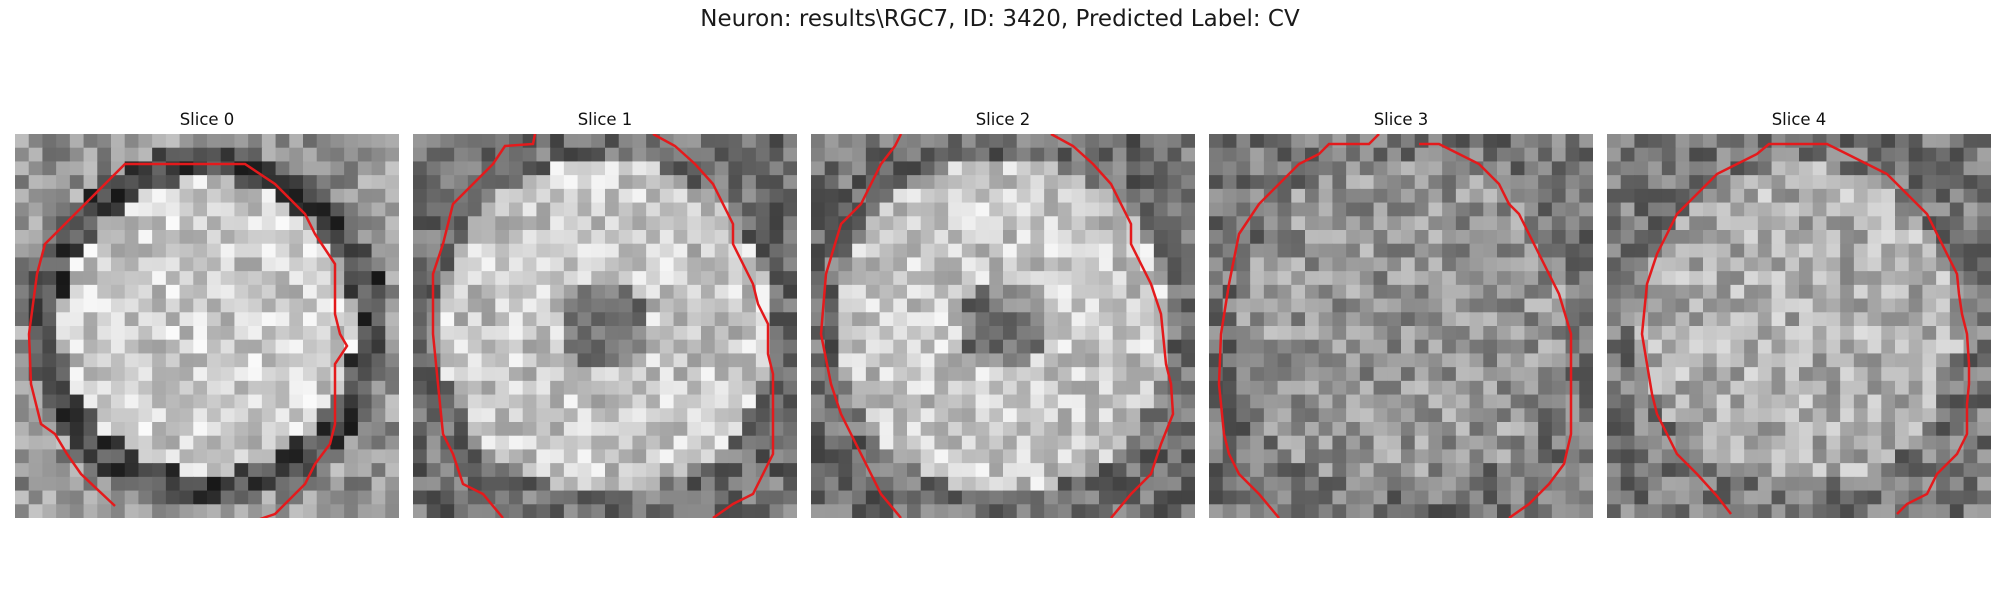  I want to click on slice-panel-4: Slice 4, so click(1799, 314).